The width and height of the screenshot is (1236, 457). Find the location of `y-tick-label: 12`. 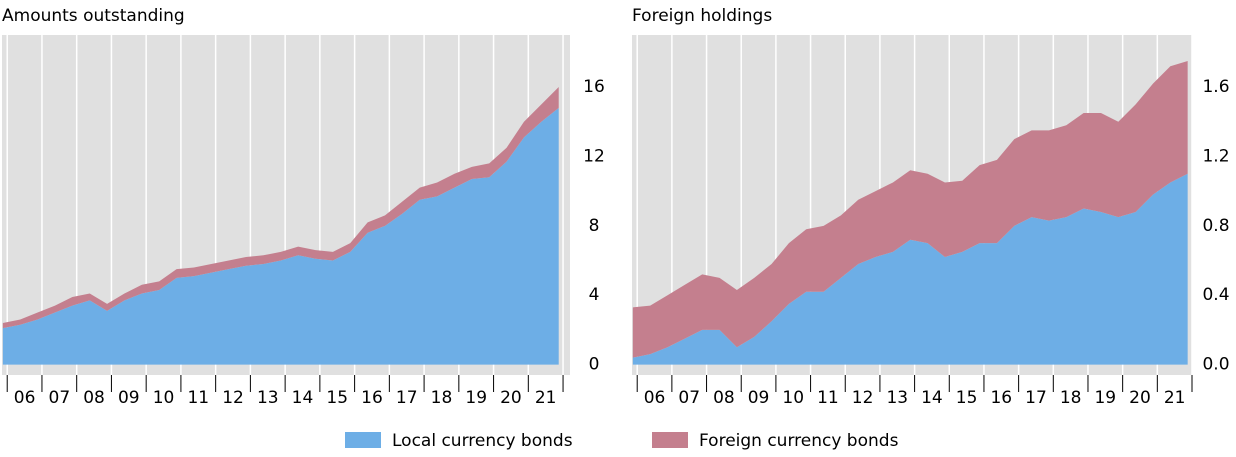

y-tick-label: 12 is located at coordinates (594, 156).